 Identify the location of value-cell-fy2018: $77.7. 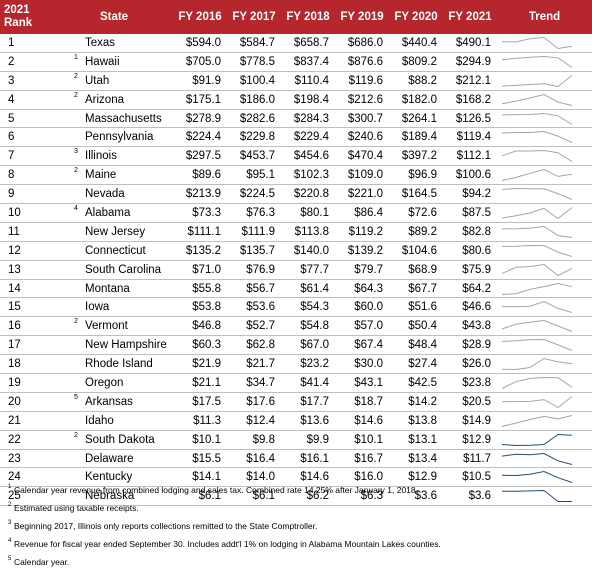
(308, 270).